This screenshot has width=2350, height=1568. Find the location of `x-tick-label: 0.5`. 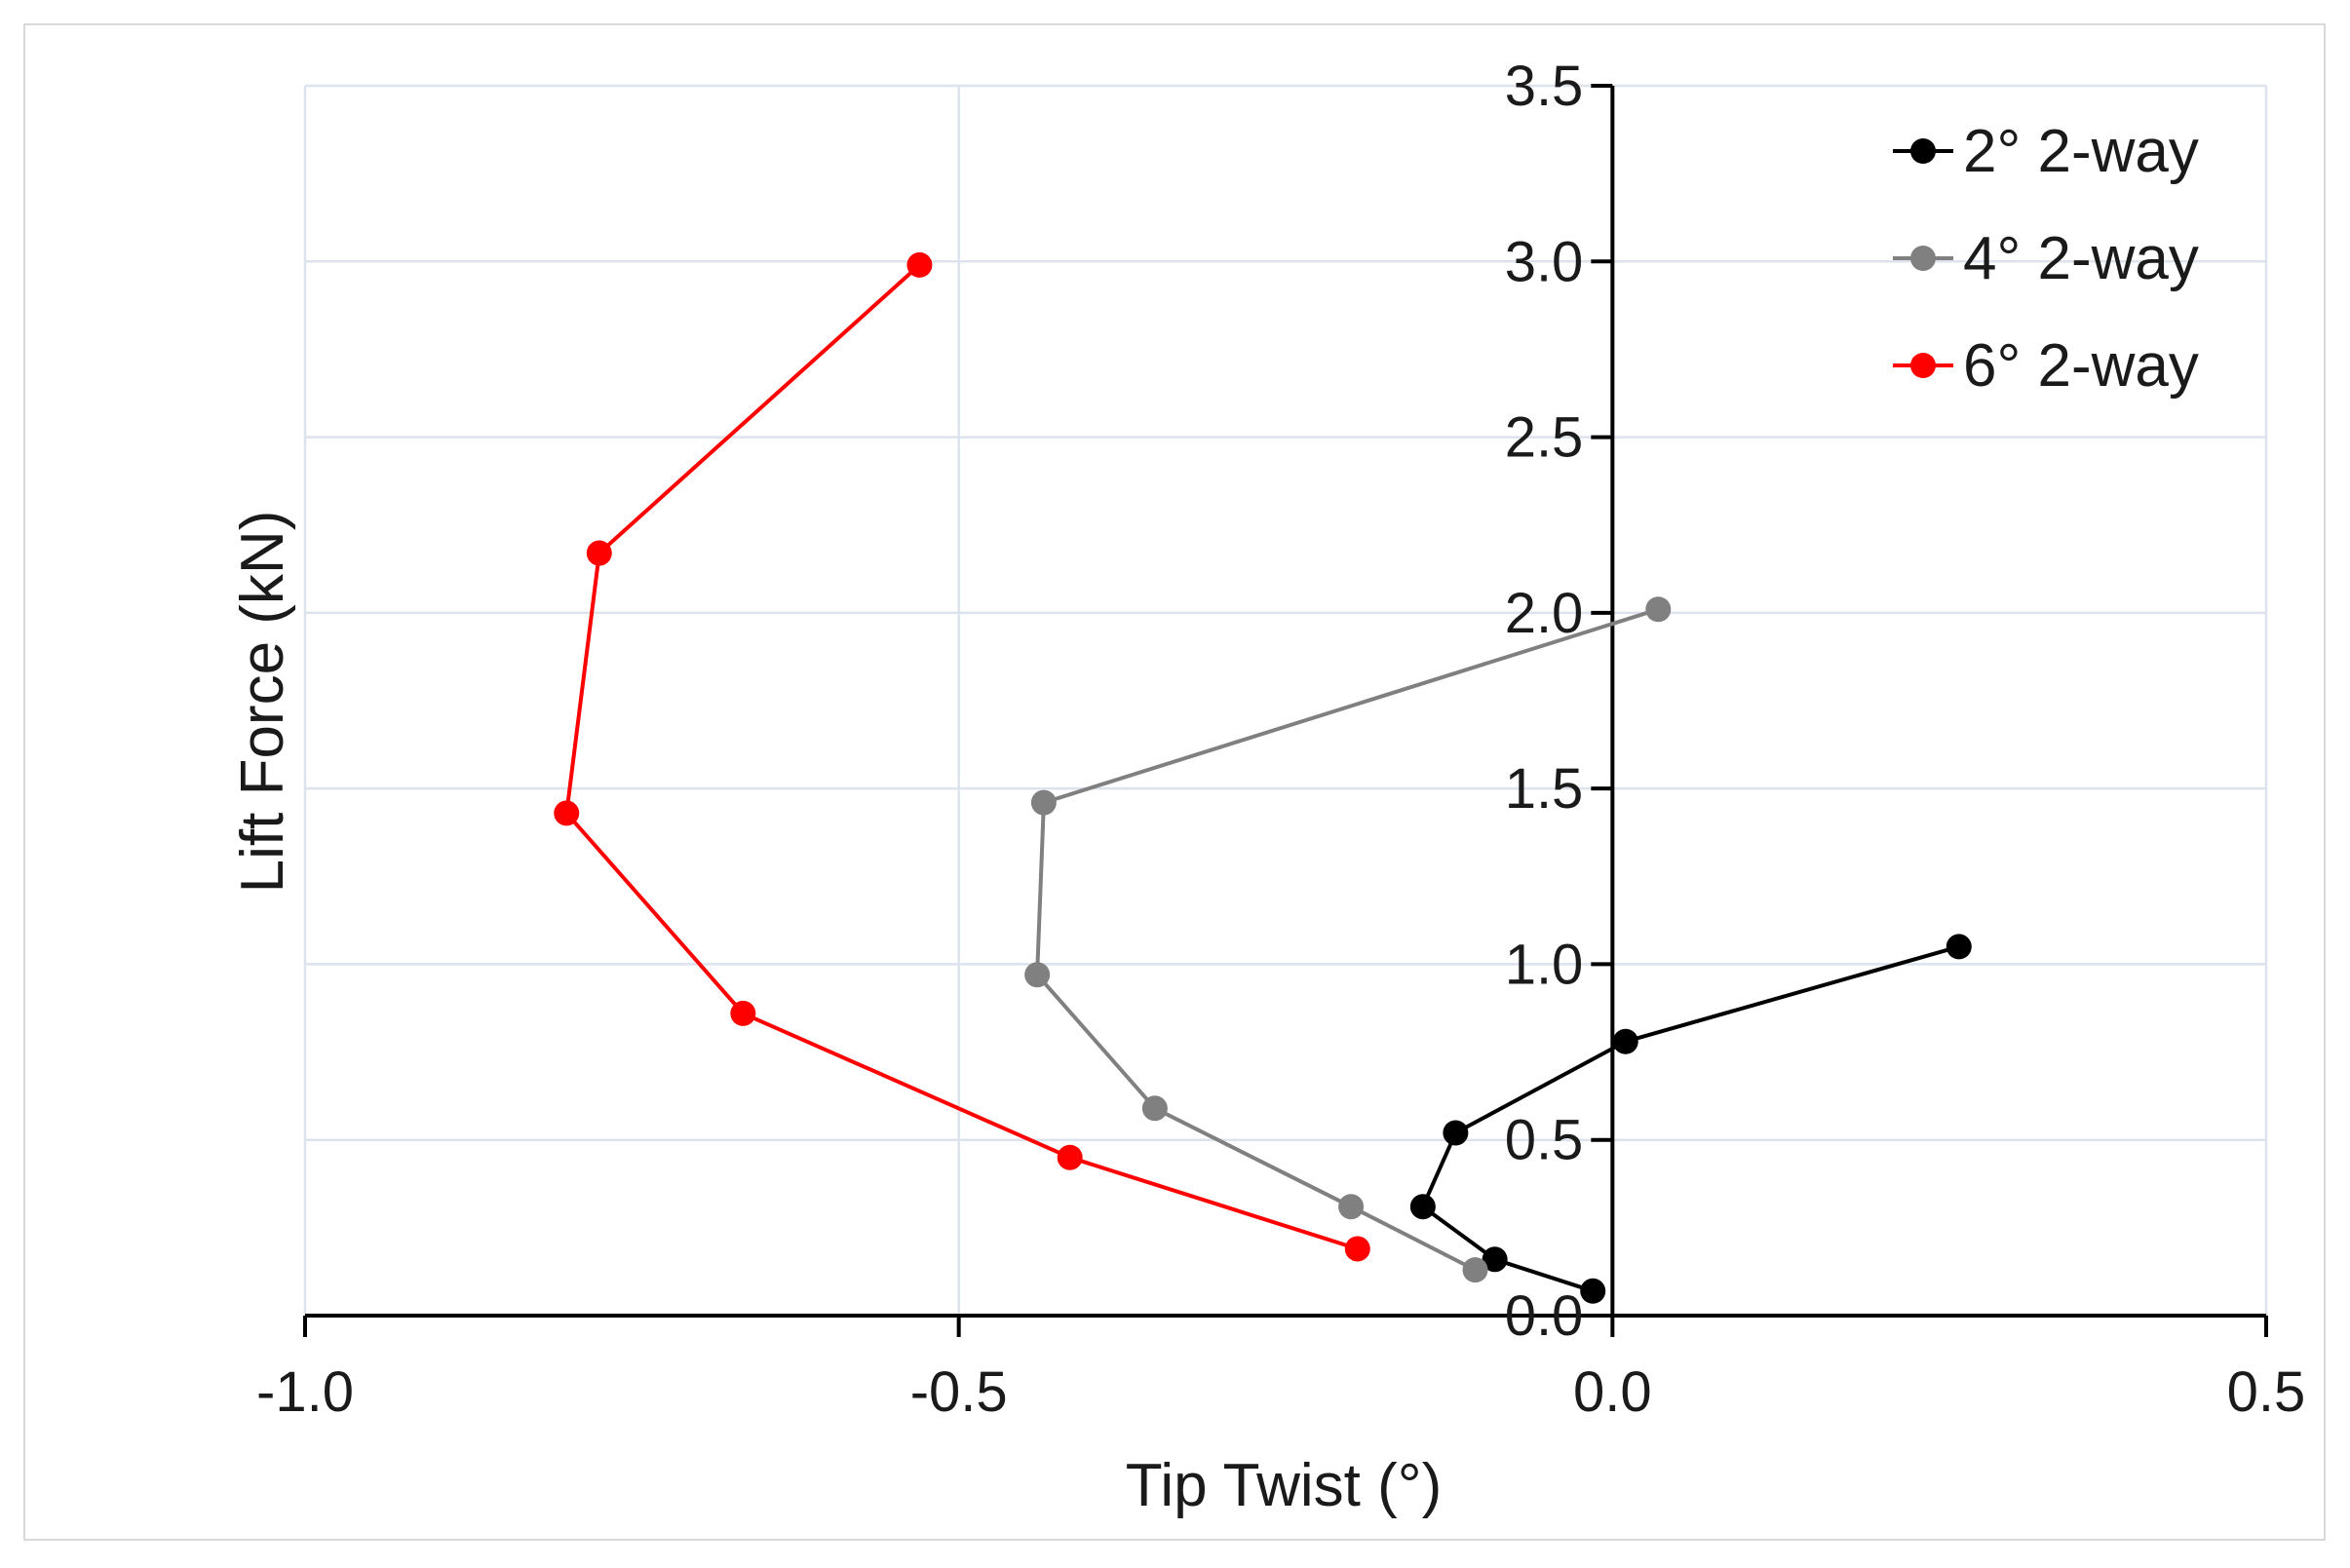

x-tick-label: 0.5 is located at coordinates (2266, 1392).